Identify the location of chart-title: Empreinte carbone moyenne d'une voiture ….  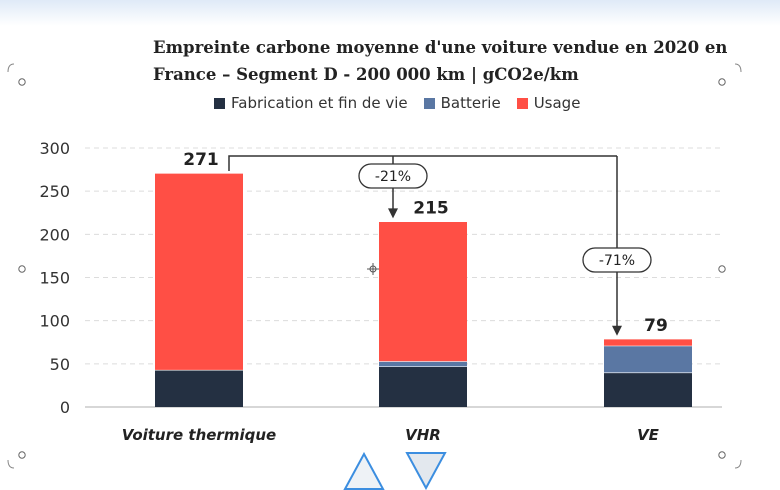
(453, 61).